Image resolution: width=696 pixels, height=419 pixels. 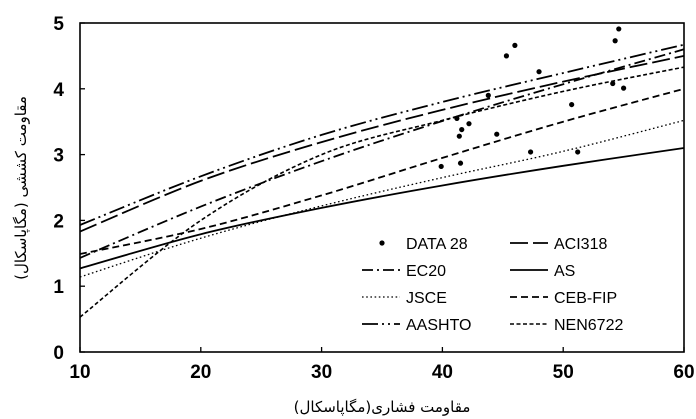 I want to click on x-tick-label: 30, so click(x=321, y=372).